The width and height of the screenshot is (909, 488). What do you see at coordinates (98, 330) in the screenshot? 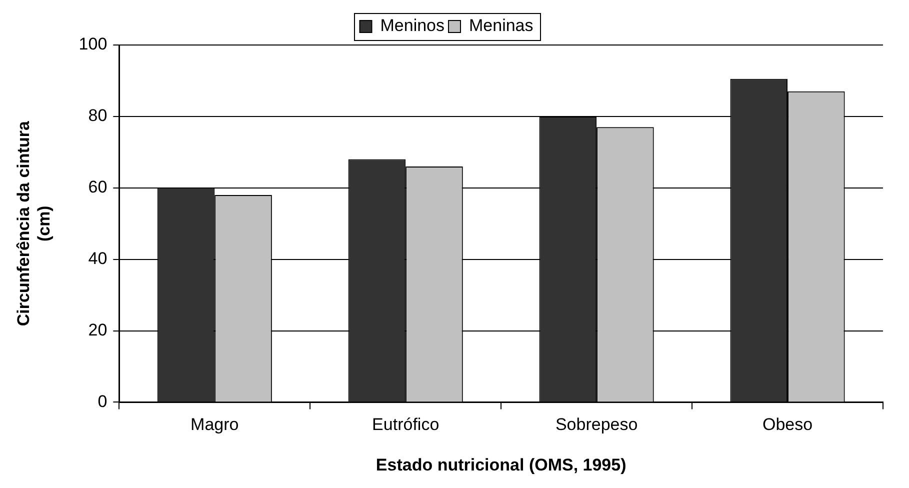
I see `y-tick-label: 20` at bounding box center [98, 330].